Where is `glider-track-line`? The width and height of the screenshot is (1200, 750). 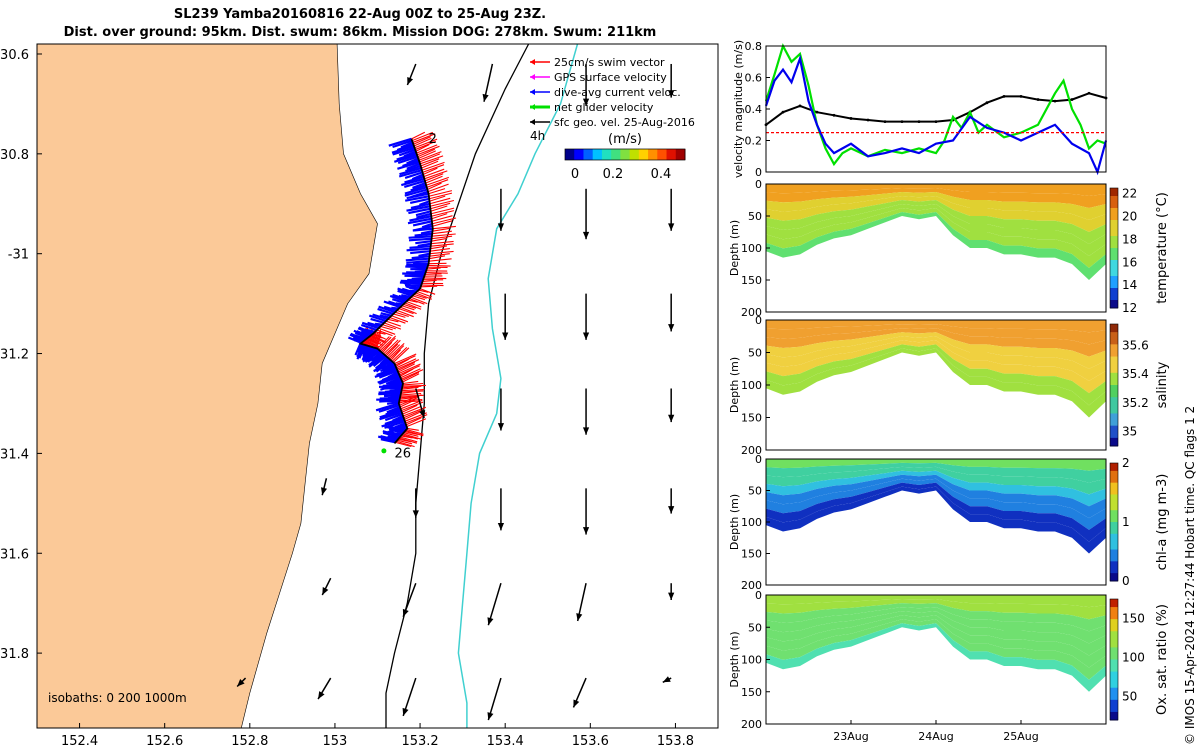 glider-track-line is located at coordinates (396, 291).